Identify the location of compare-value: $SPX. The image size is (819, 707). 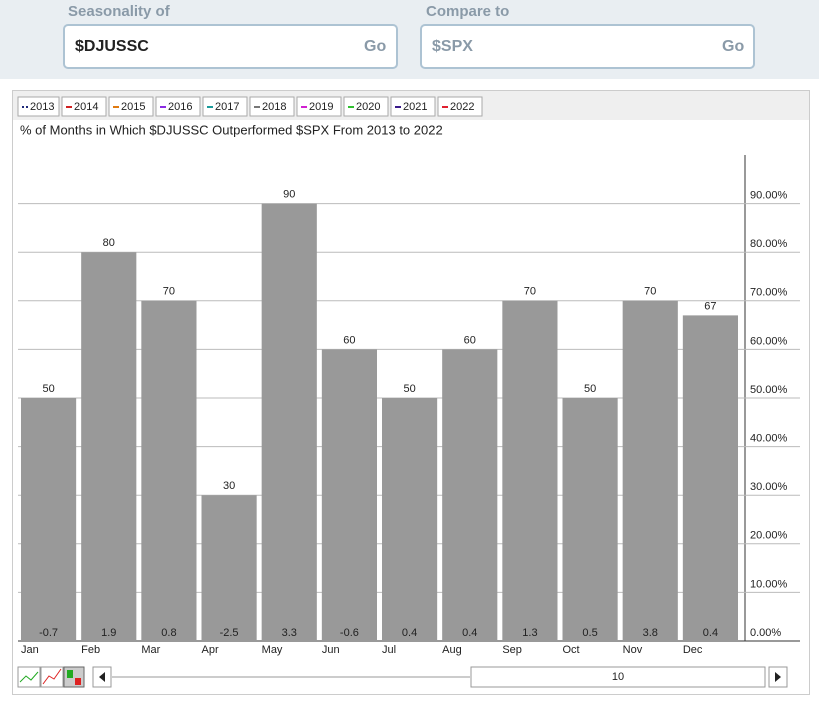
(452, 46).